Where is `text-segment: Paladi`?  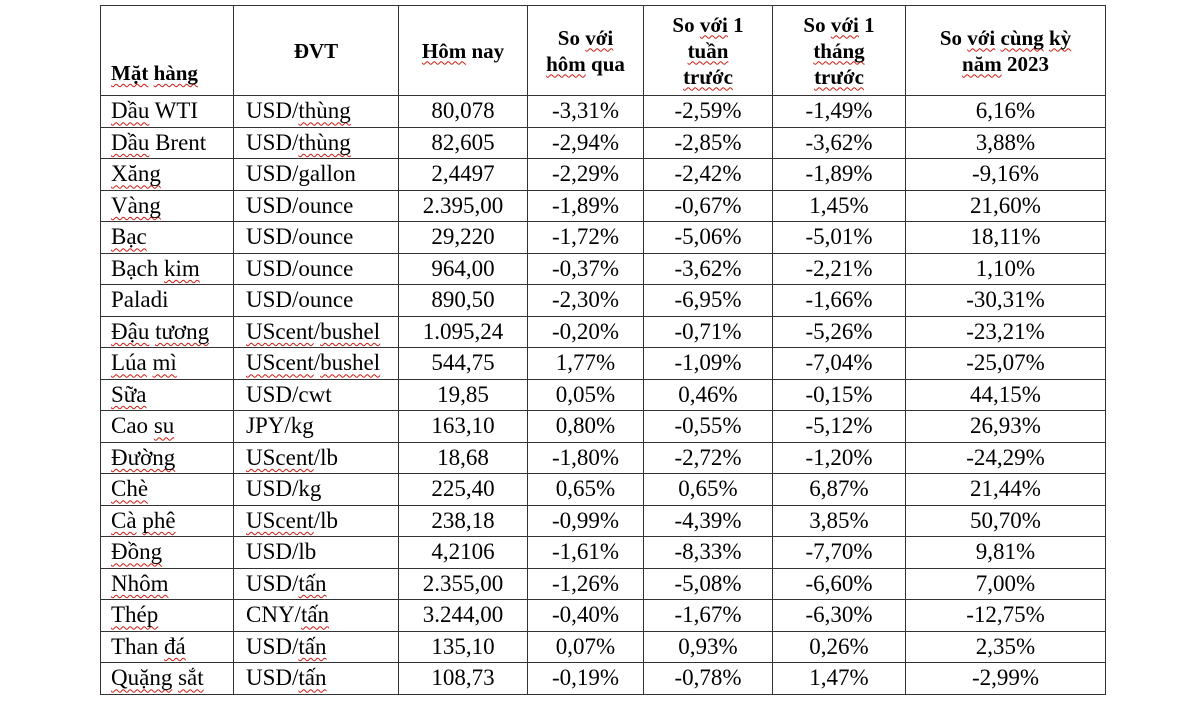 text-segment: Paladi is located at coordinates (140, 300).